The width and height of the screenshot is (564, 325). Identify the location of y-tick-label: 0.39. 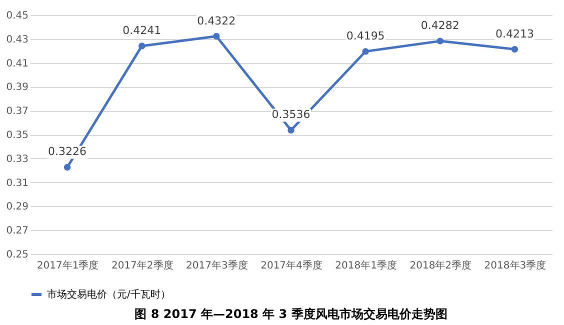
(17, 88).